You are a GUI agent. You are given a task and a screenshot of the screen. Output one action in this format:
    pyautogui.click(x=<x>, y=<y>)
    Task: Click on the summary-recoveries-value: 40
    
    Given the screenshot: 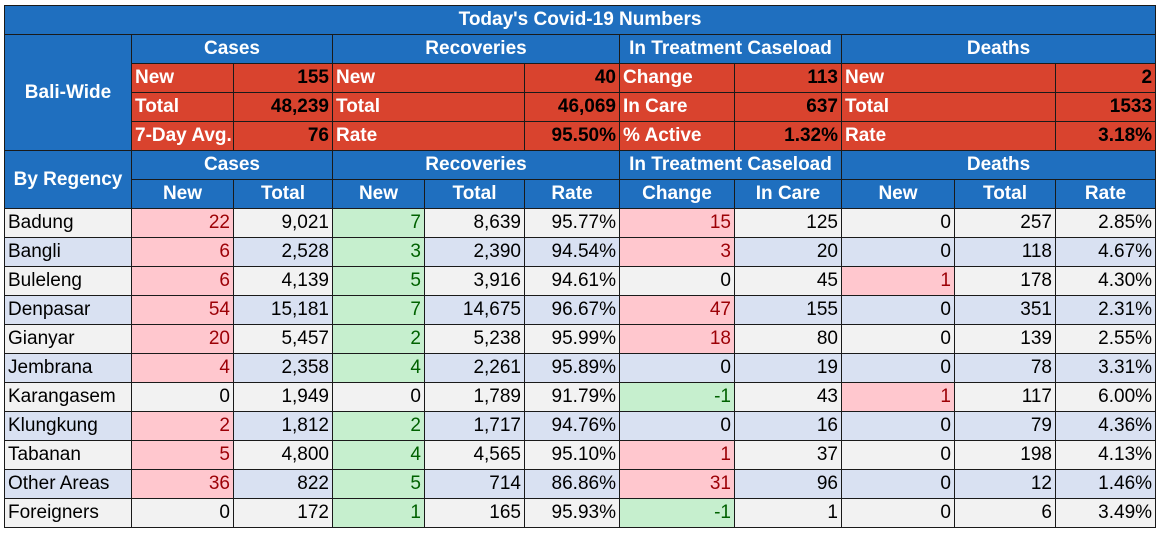 What is the action you would take?
    pyautogui.click(x=572, y=78)
    